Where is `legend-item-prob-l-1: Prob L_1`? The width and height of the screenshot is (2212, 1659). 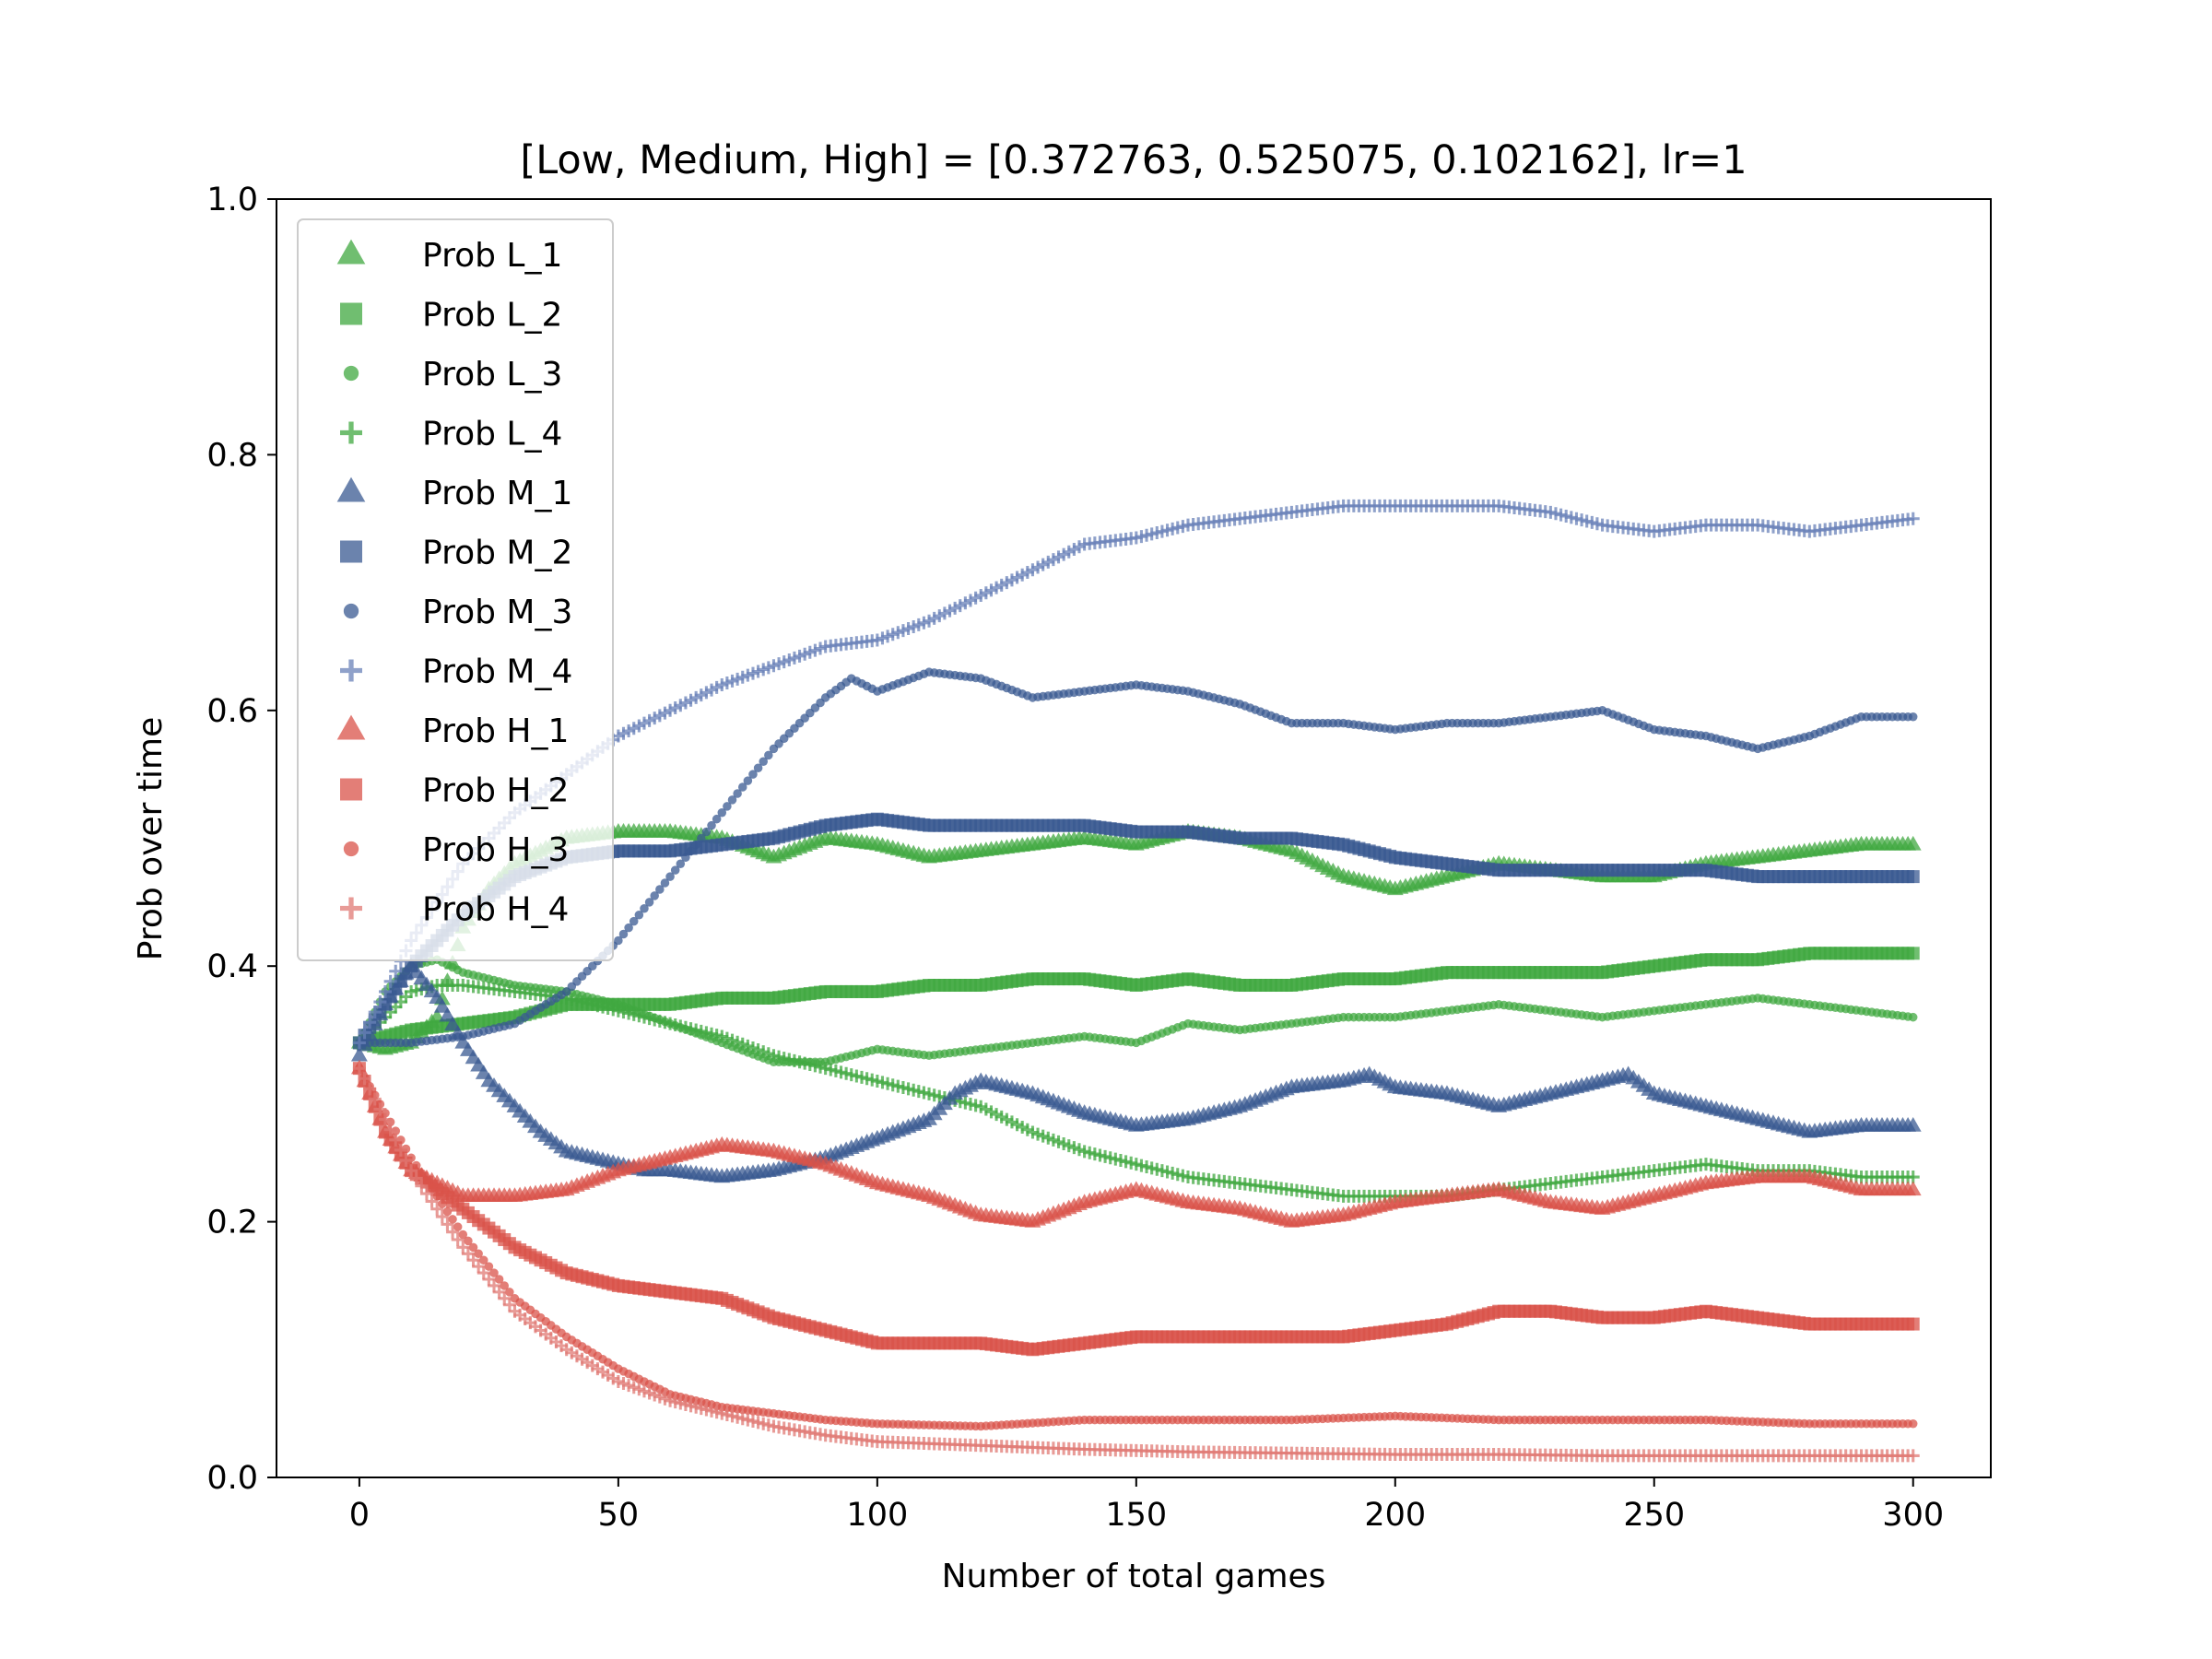
legend-item-prob-l-1: Prob L_1 is located at coordinates (449, 256).